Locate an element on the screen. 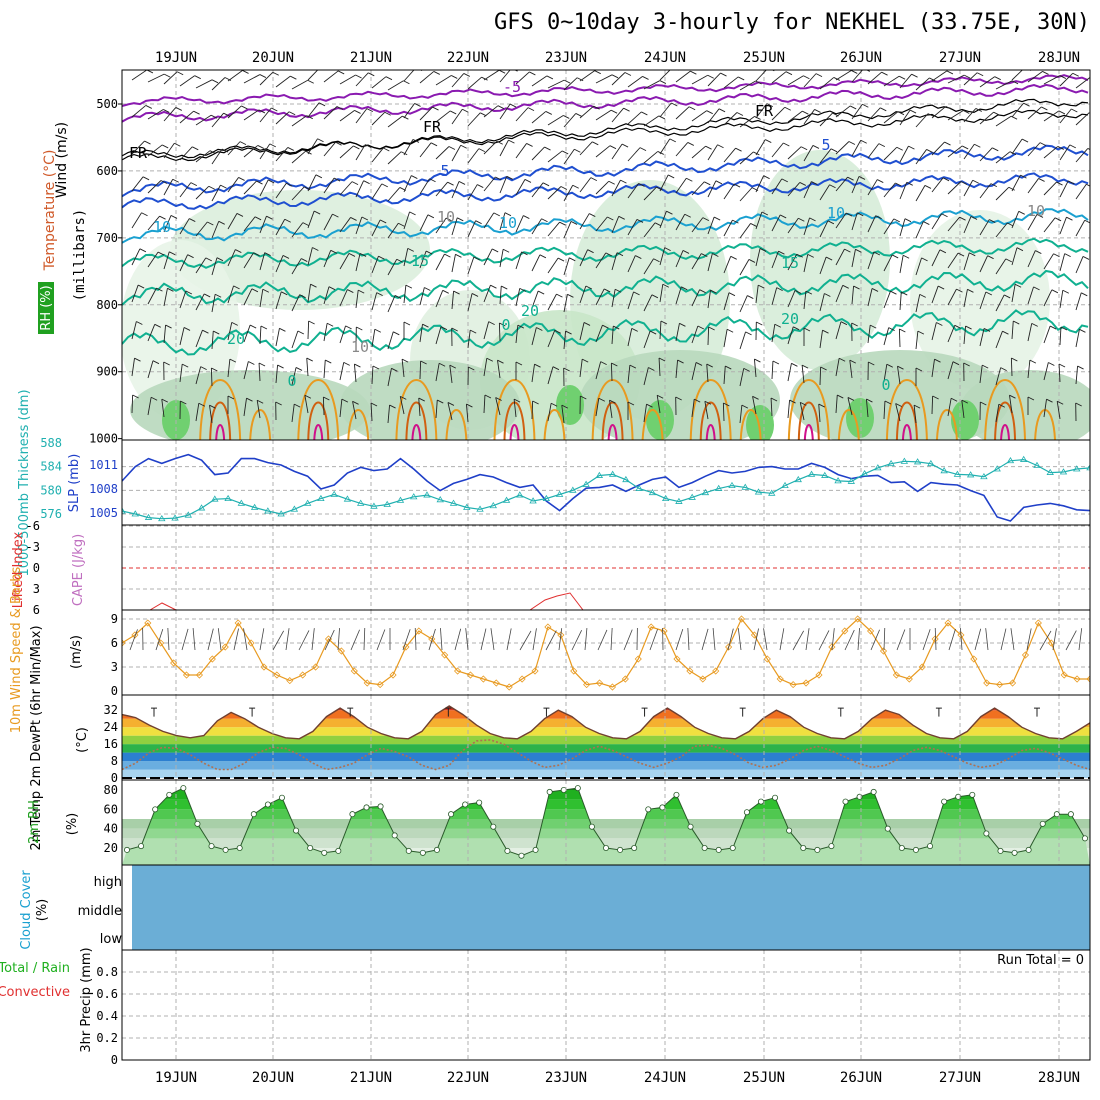 This screenshot has width=1100, height=1100. rh2m-tick-label: 80 is located at coordinates (111, 790).